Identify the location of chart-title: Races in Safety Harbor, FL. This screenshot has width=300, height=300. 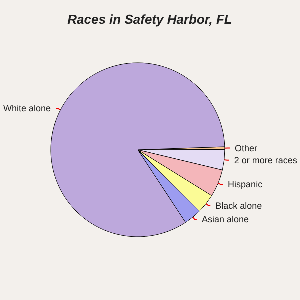
(150, 19).